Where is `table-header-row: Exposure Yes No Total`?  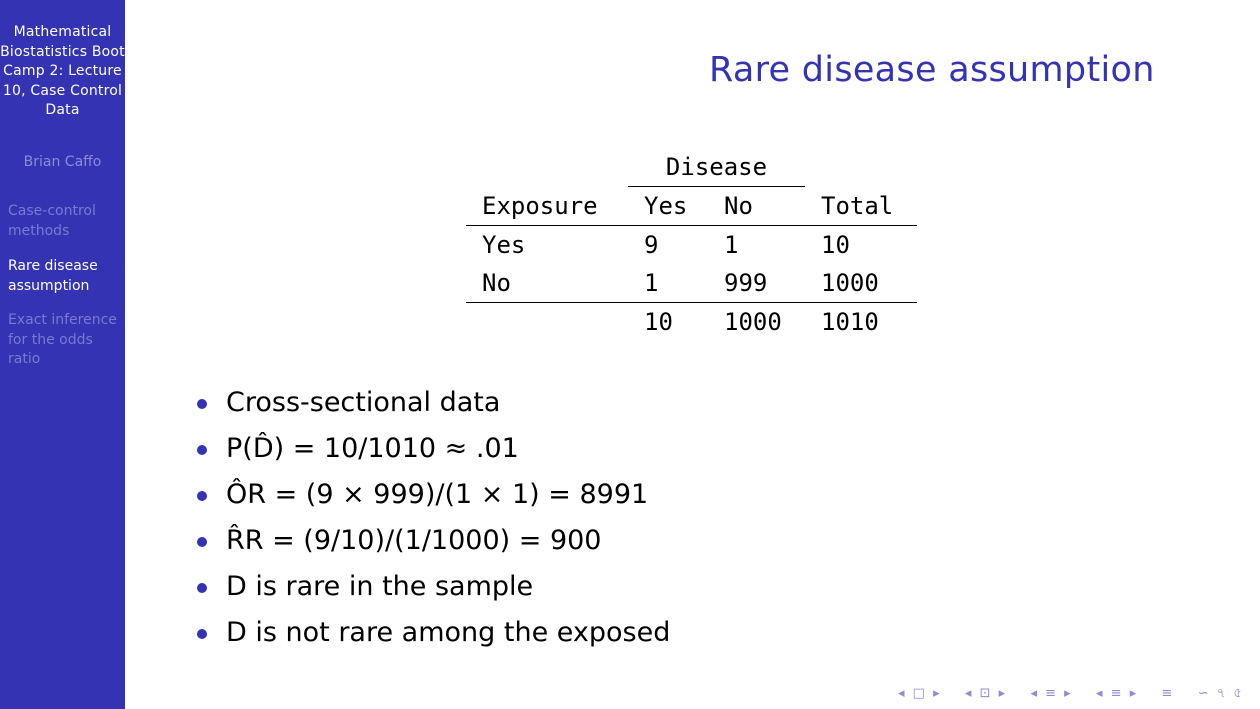
table-header-row: Exposure Yes No Total is located at coordinates (691, 206).